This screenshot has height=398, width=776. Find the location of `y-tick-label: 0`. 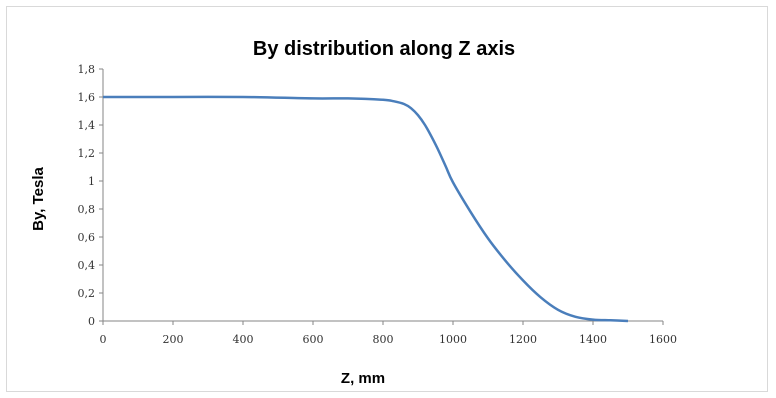

y-tick-label: 0 is located at coordinates (91, 321).